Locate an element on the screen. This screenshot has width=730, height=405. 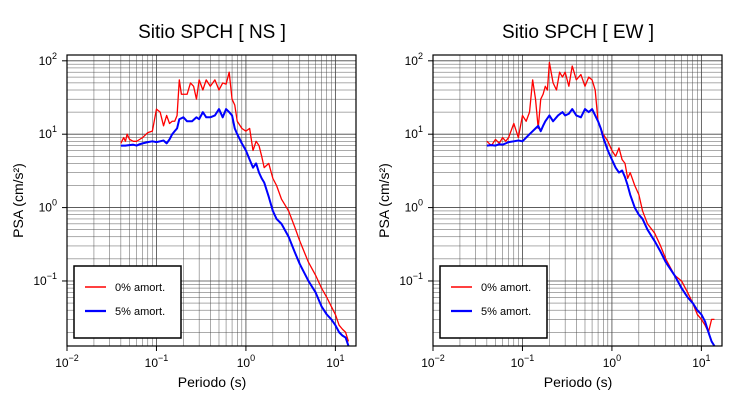
chart-title: Sitio SPCH [ EW ] is located at coordinates (578, 32).